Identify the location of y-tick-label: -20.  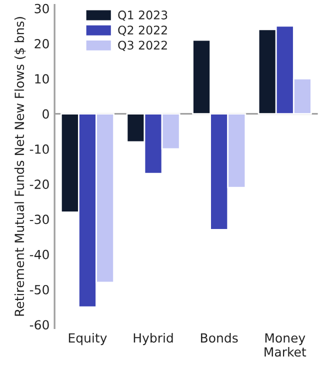
(39, 184).